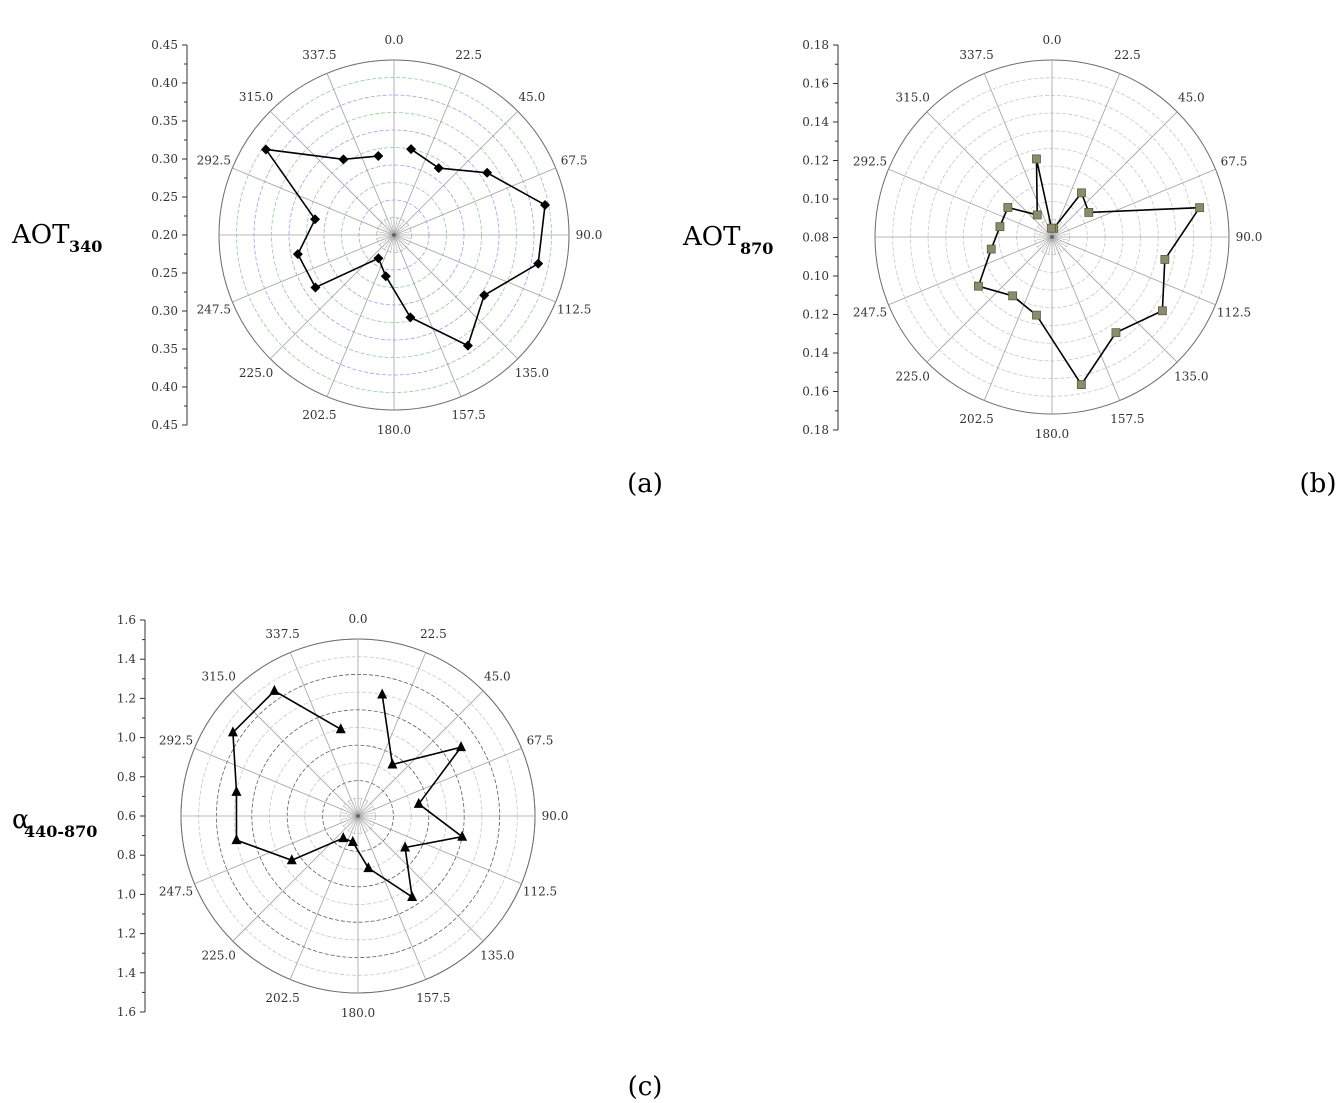  What do you see at coordinates (126, 973) in the screenshot?
I see `radial-tick-label: 1.4` at bounding box center [126, 973].